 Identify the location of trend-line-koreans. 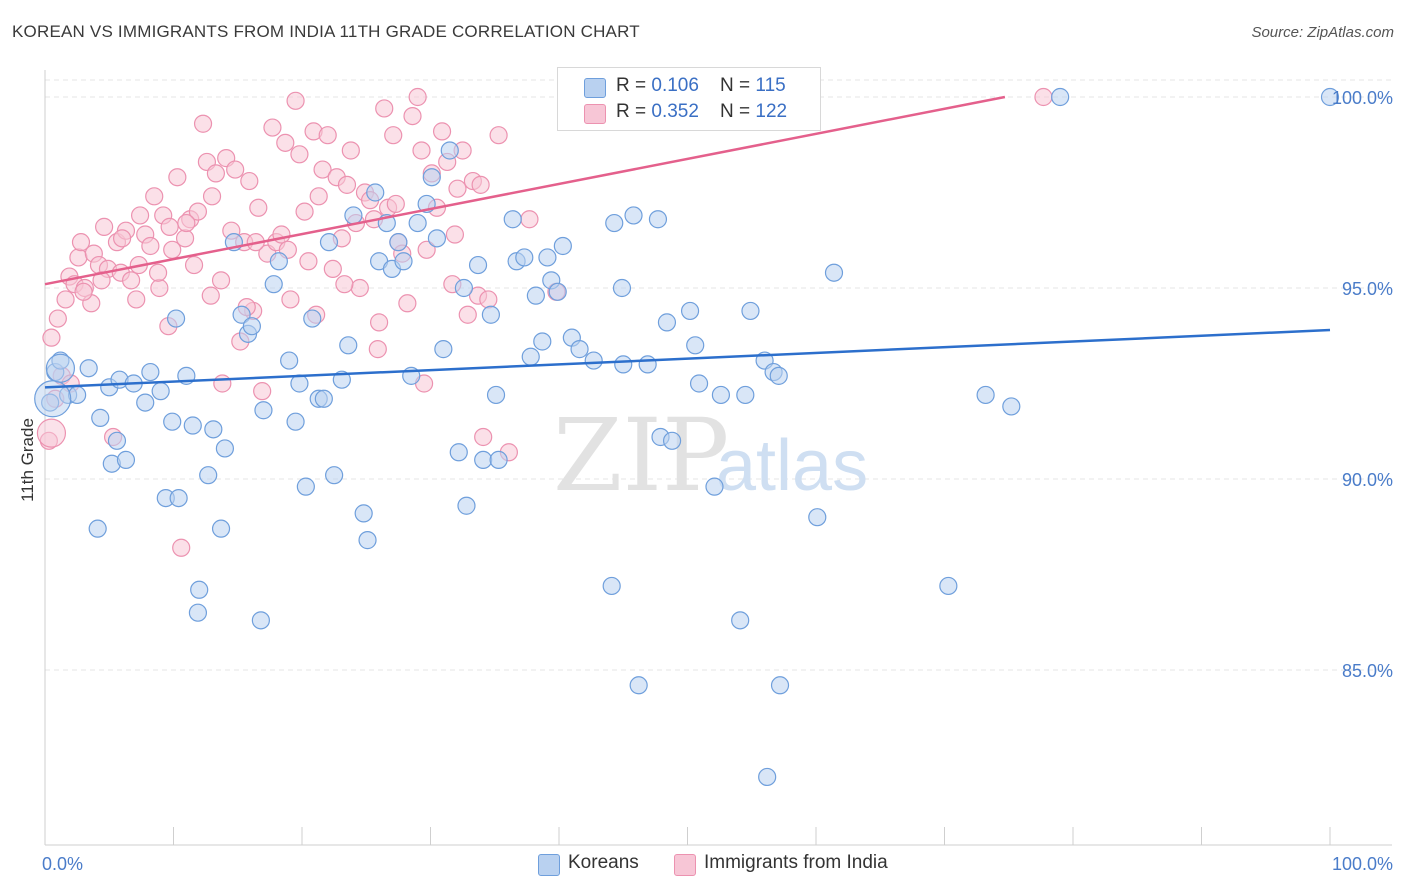
(687, 358).